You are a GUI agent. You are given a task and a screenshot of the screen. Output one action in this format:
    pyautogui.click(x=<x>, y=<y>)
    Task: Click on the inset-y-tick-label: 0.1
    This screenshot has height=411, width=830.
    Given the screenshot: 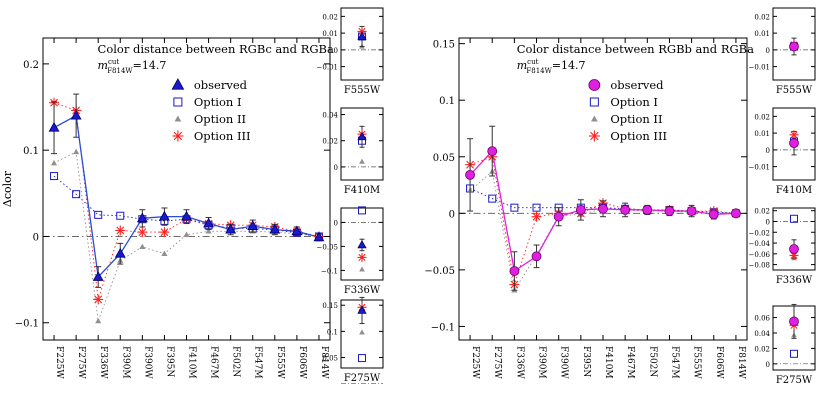 What is the action you would take?
    pyautogui.click(x=332, y=332)
    